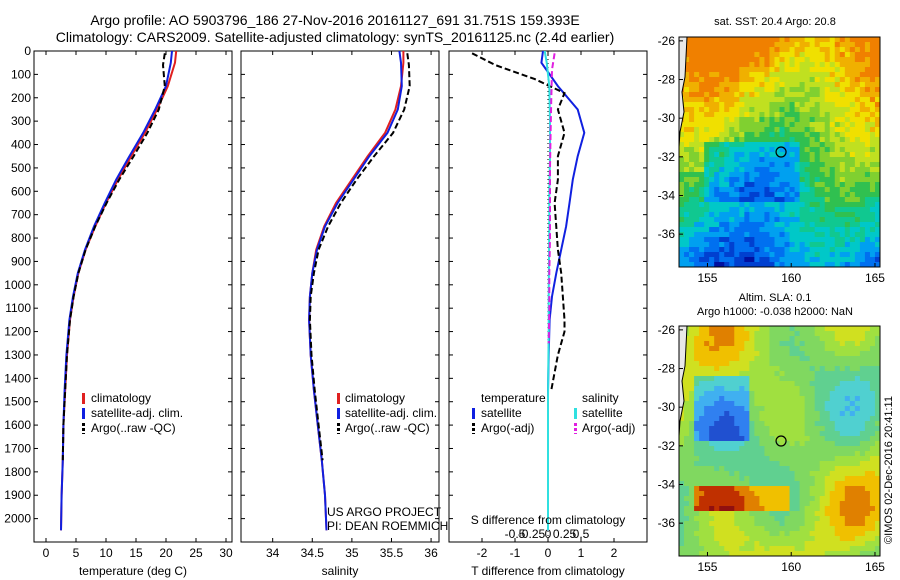 Image resolution: width=900 pixels, height=580 pixels. What do you see at coordinates (352, 553) in the screenshot?
I see `x-tick-label: 35` at bounding box center [352, 553].